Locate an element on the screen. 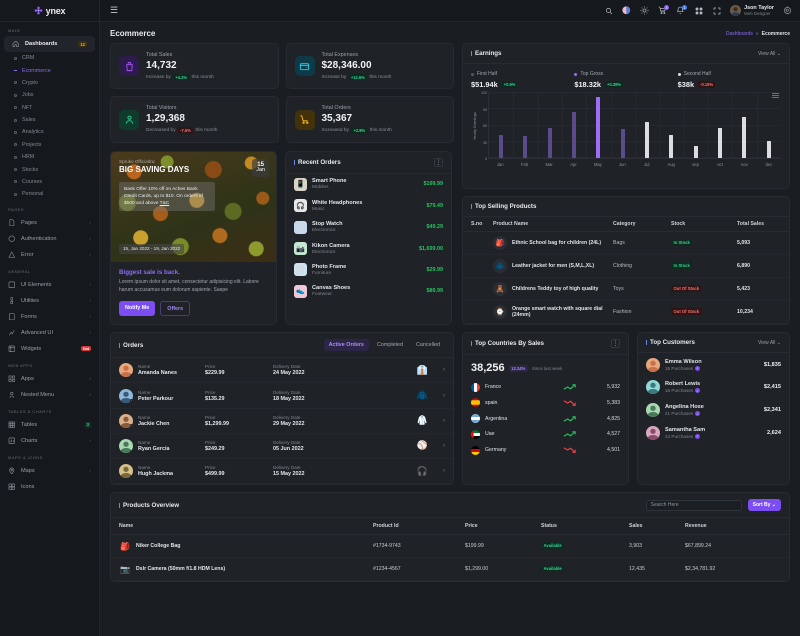  hamburger-icon: ☰ is located at coordinates (114, 10).